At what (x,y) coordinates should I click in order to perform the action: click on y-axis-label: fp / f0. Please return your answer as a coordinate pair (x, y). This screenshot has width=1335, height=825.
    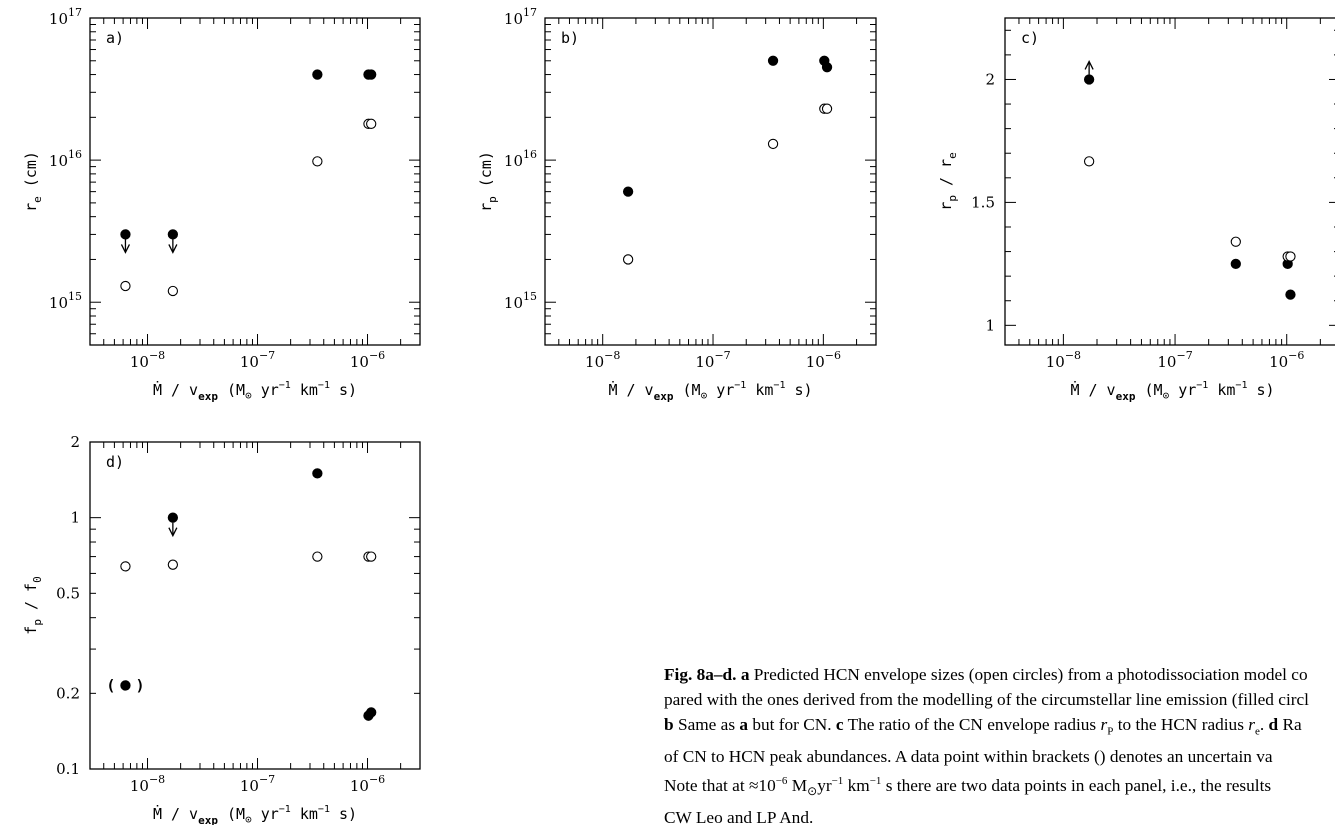
    Looking at the image, I should click on (33, 605).